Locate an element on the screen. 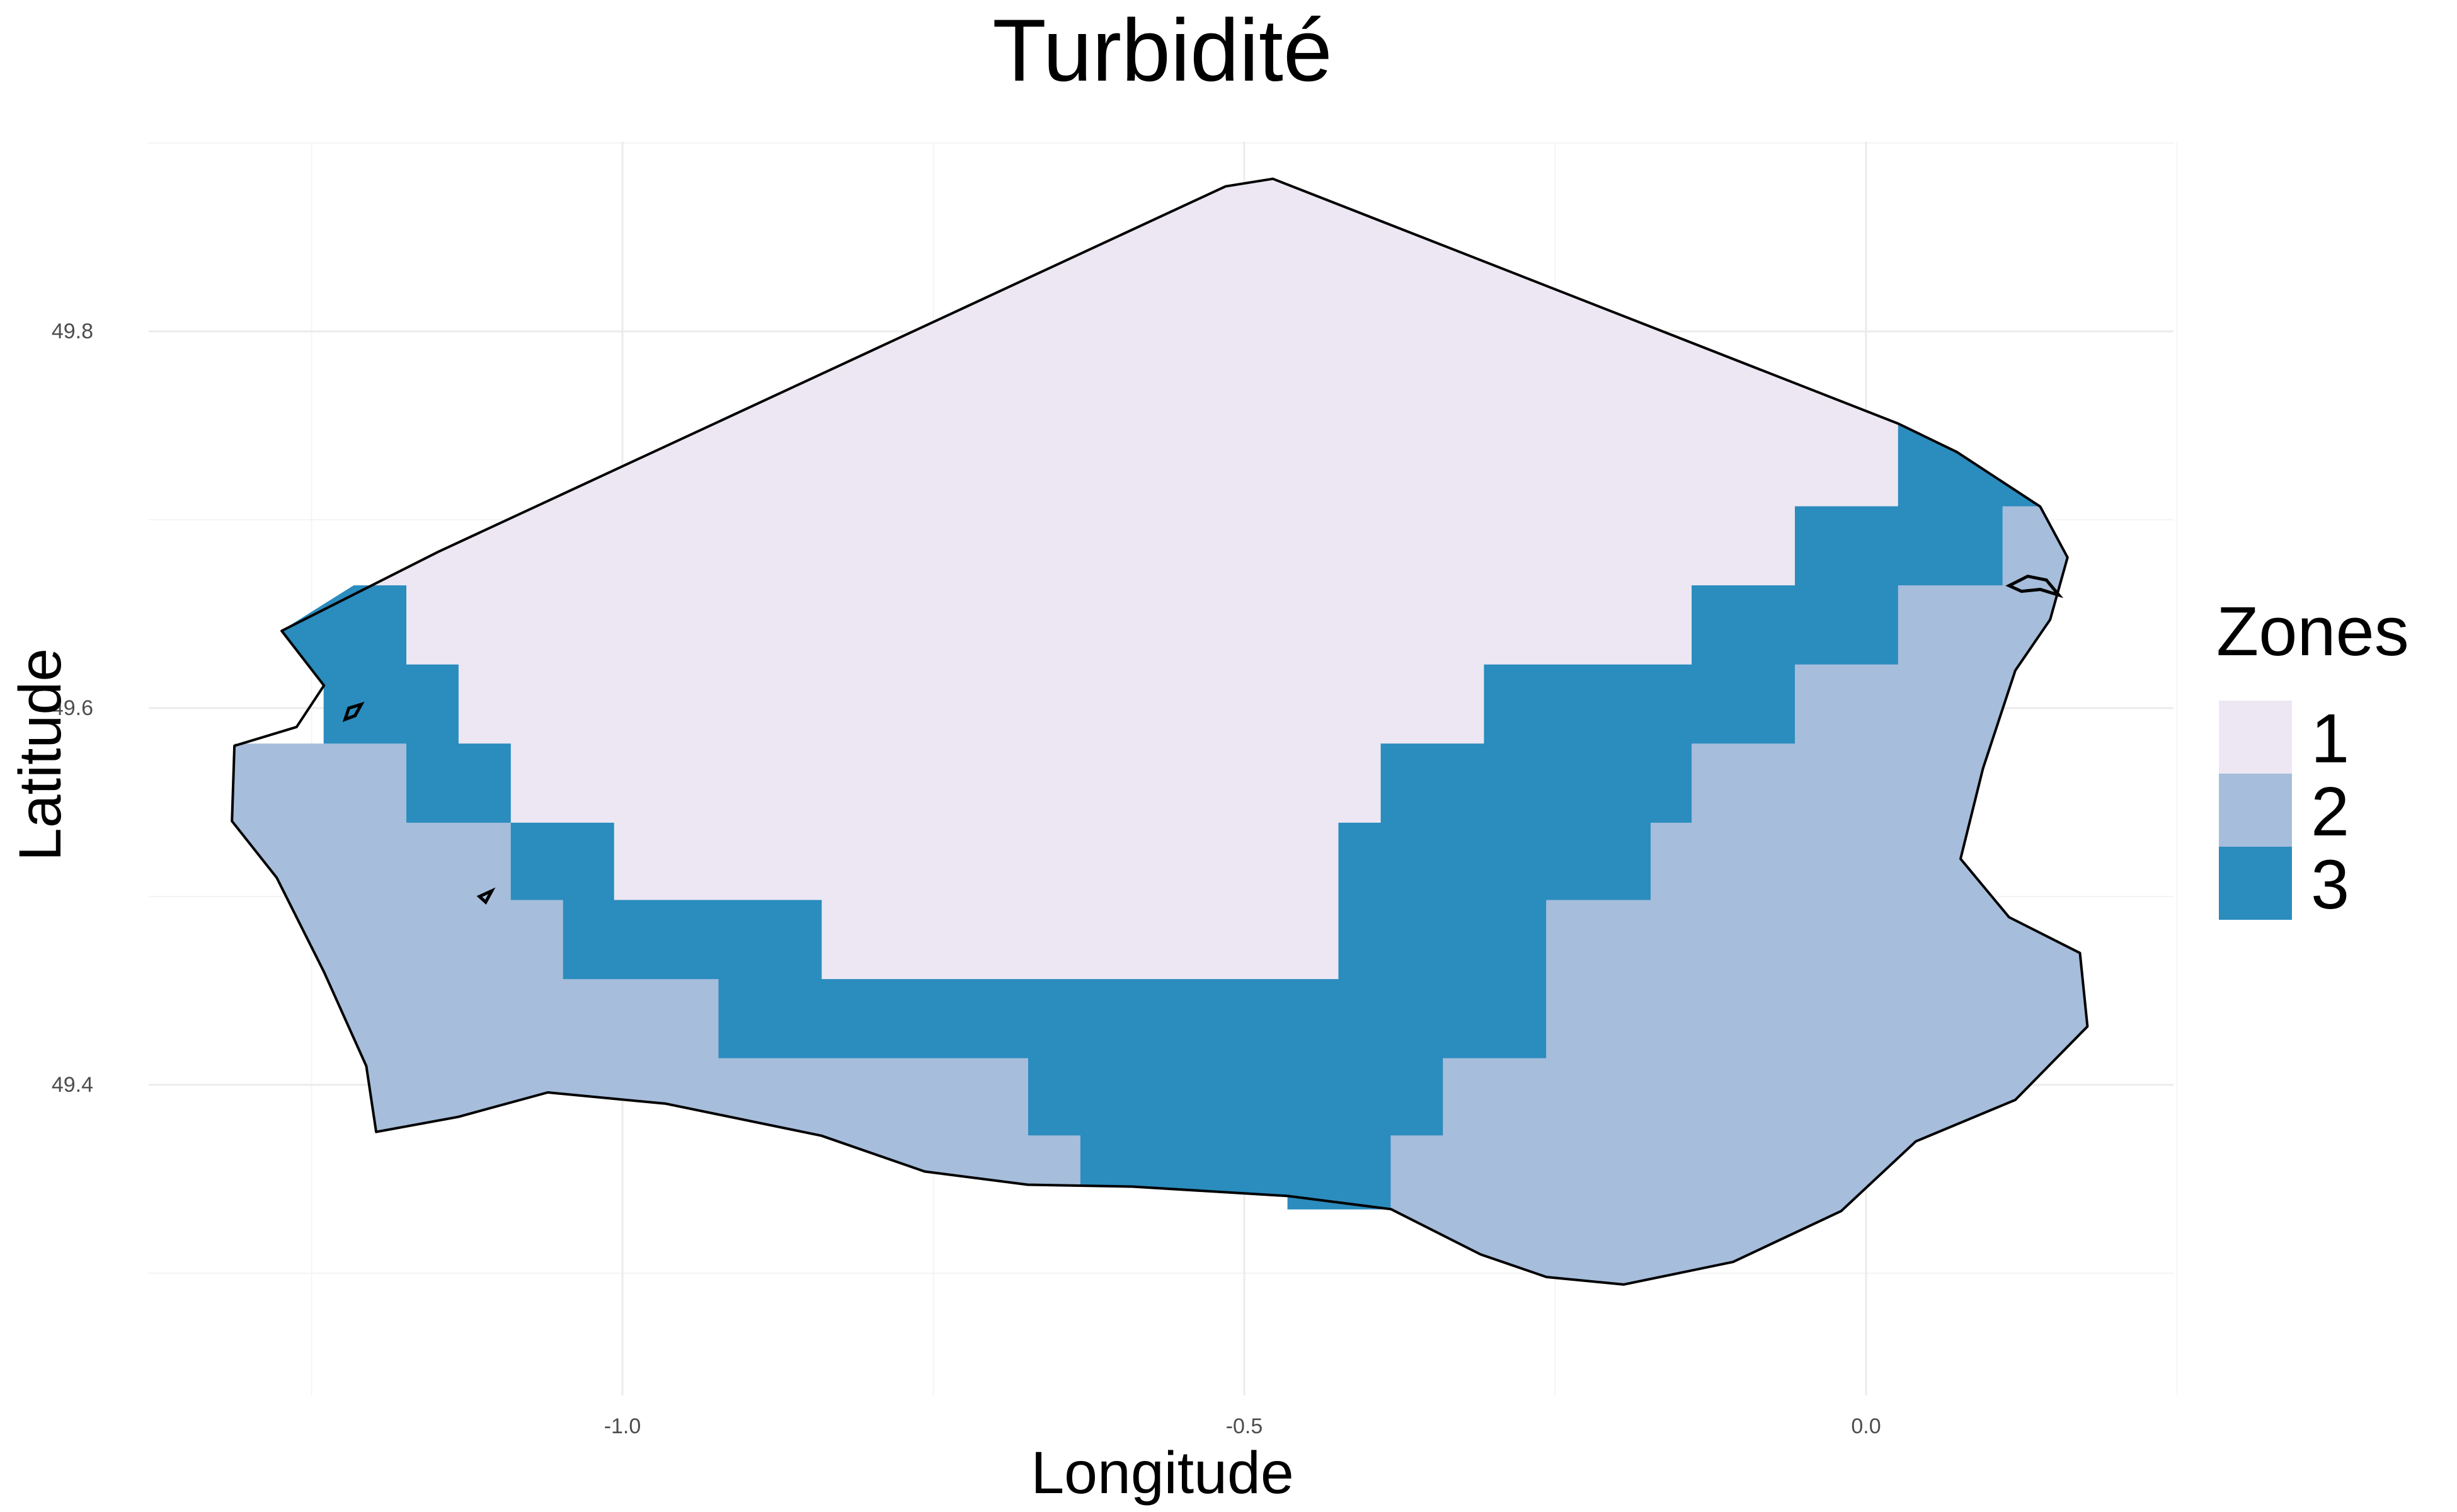  legend: Zones 1 2 3 is located at coordinates (2312, 758).